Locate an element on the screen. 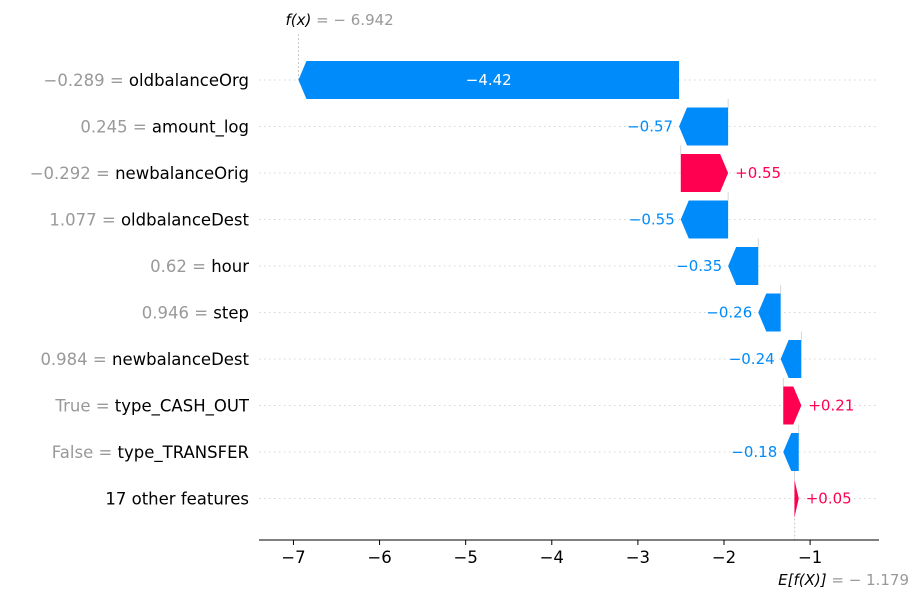 The height and width of the screenshot is (600, 919). feature-name: step is located at coordinates (231, 313).